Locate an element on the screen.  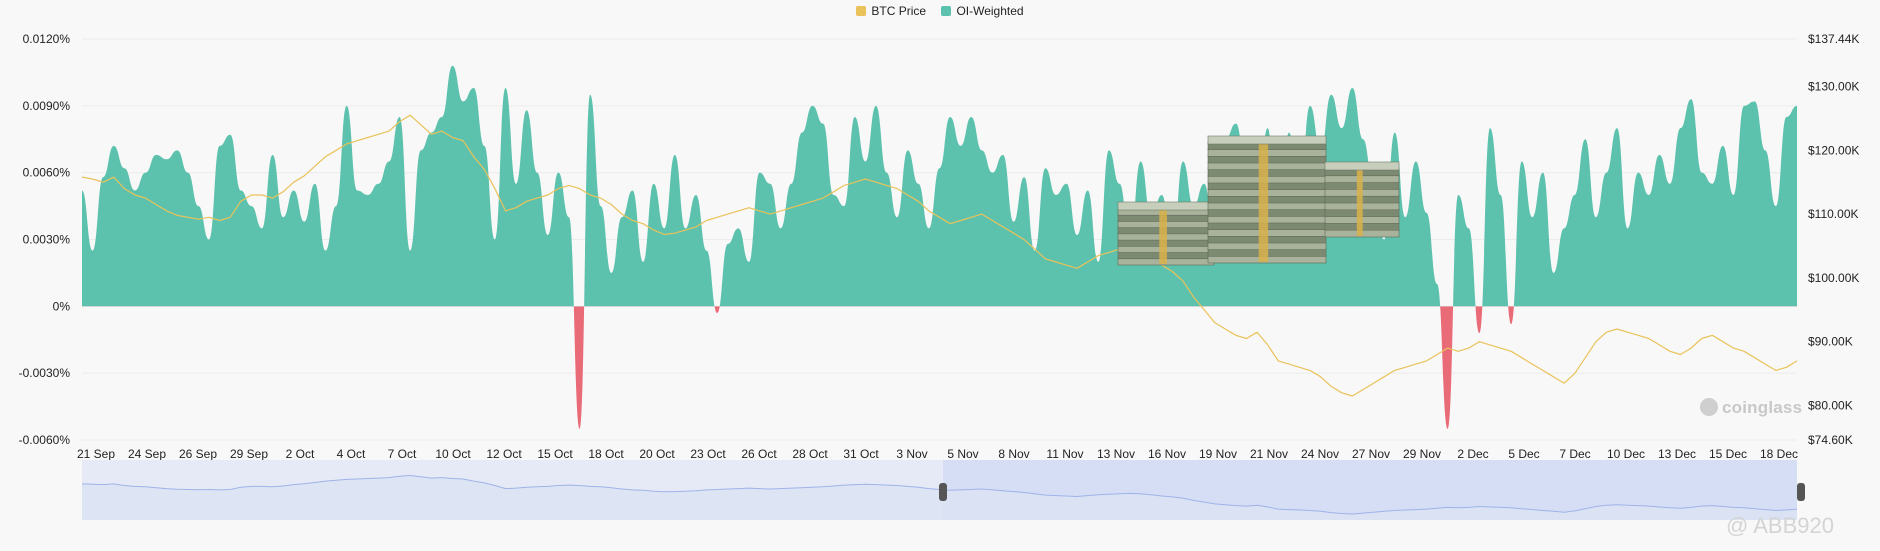
x-tick-label: 19 Nov is located at coordinates (1218, 454).